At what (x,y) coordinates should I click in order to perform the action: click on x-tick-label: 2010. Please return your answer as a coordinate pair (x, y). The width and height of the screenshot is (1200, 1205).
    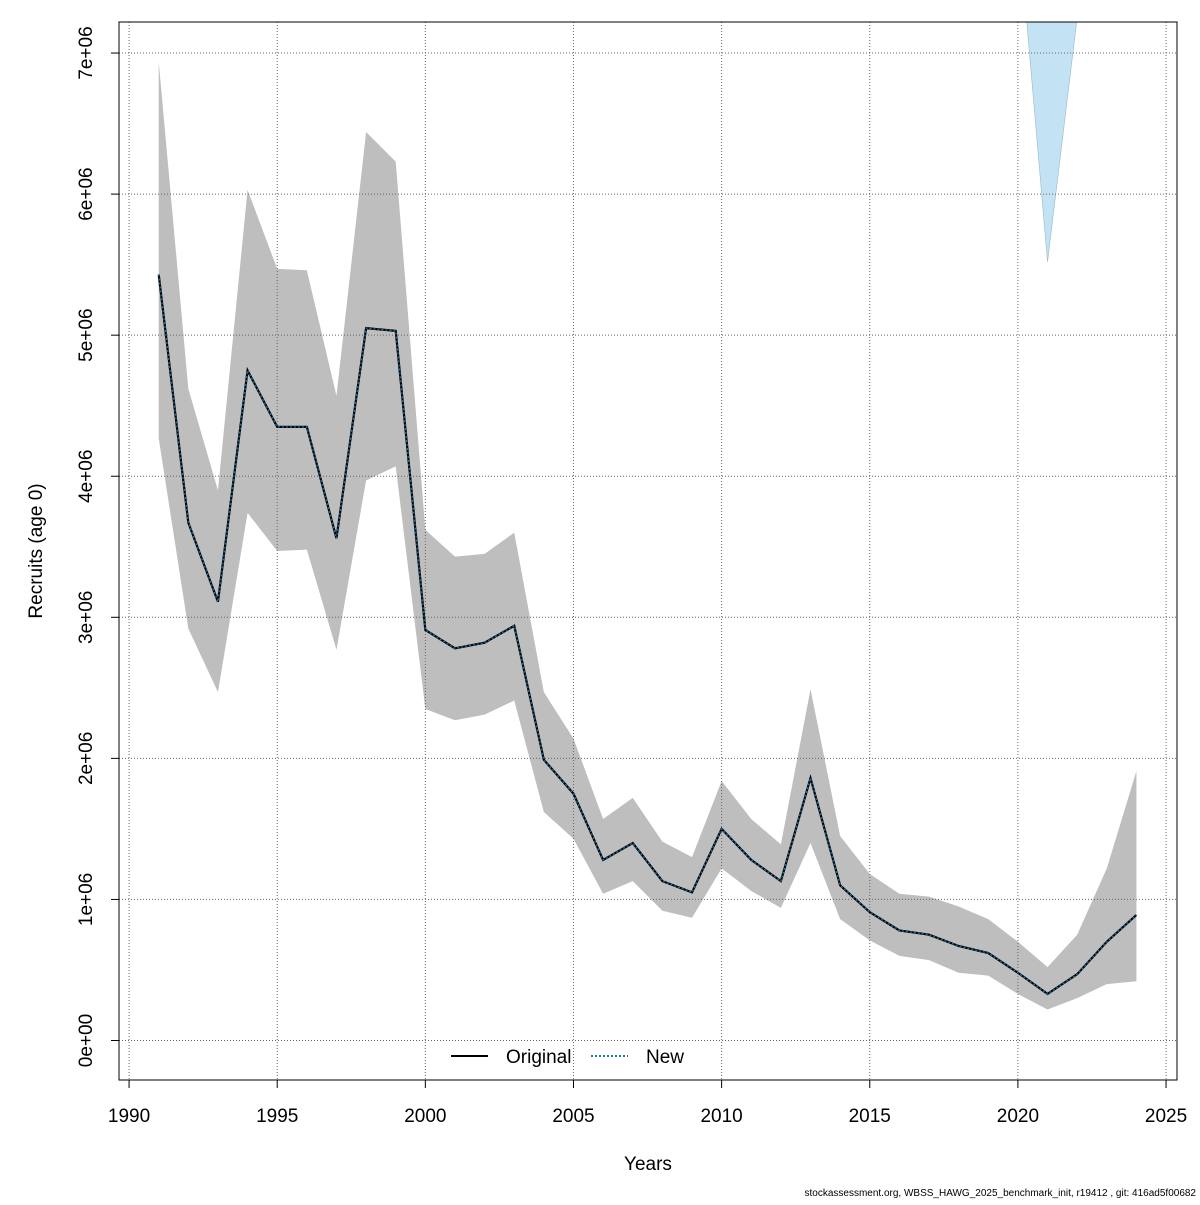
    Looking at the image, I should click on (721, 1116).